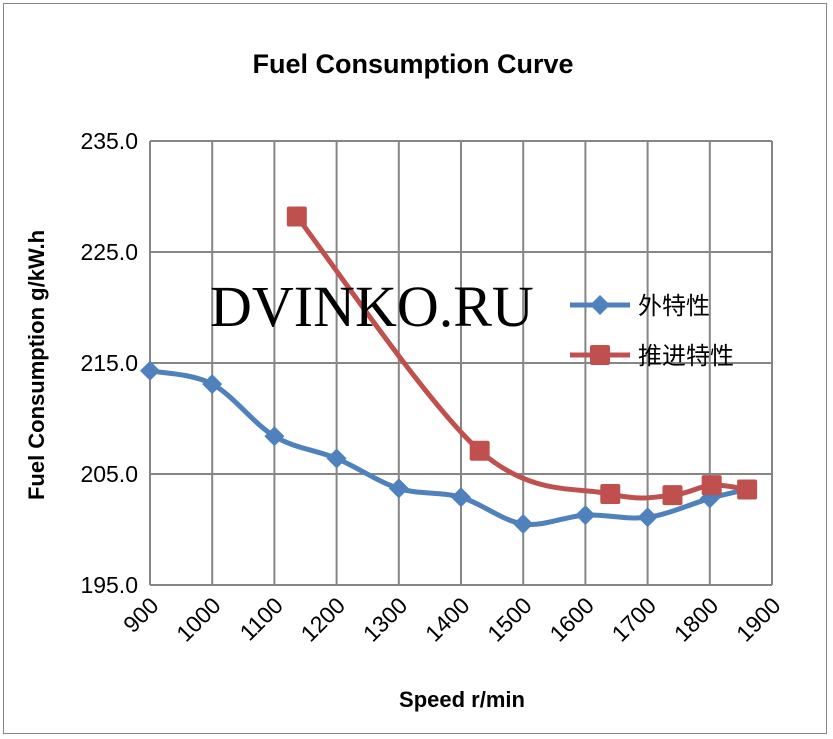  Describe the element at coordinates (261, 618) in the screenshot. I see `x-tick-label: 1100` at that location.